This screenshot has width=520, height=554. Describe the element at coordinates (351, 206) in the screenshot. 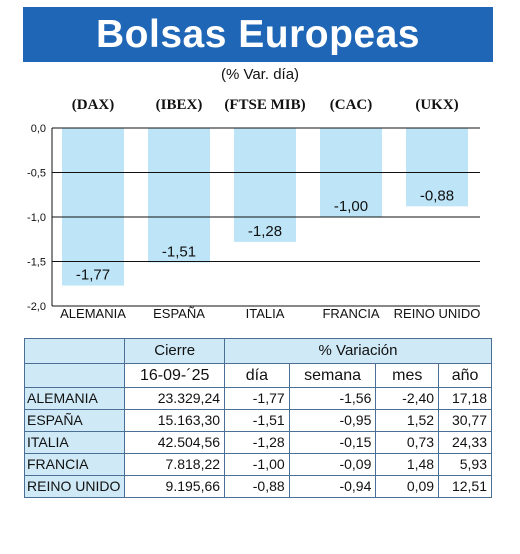

I see `data-label: -1,00` at that location.